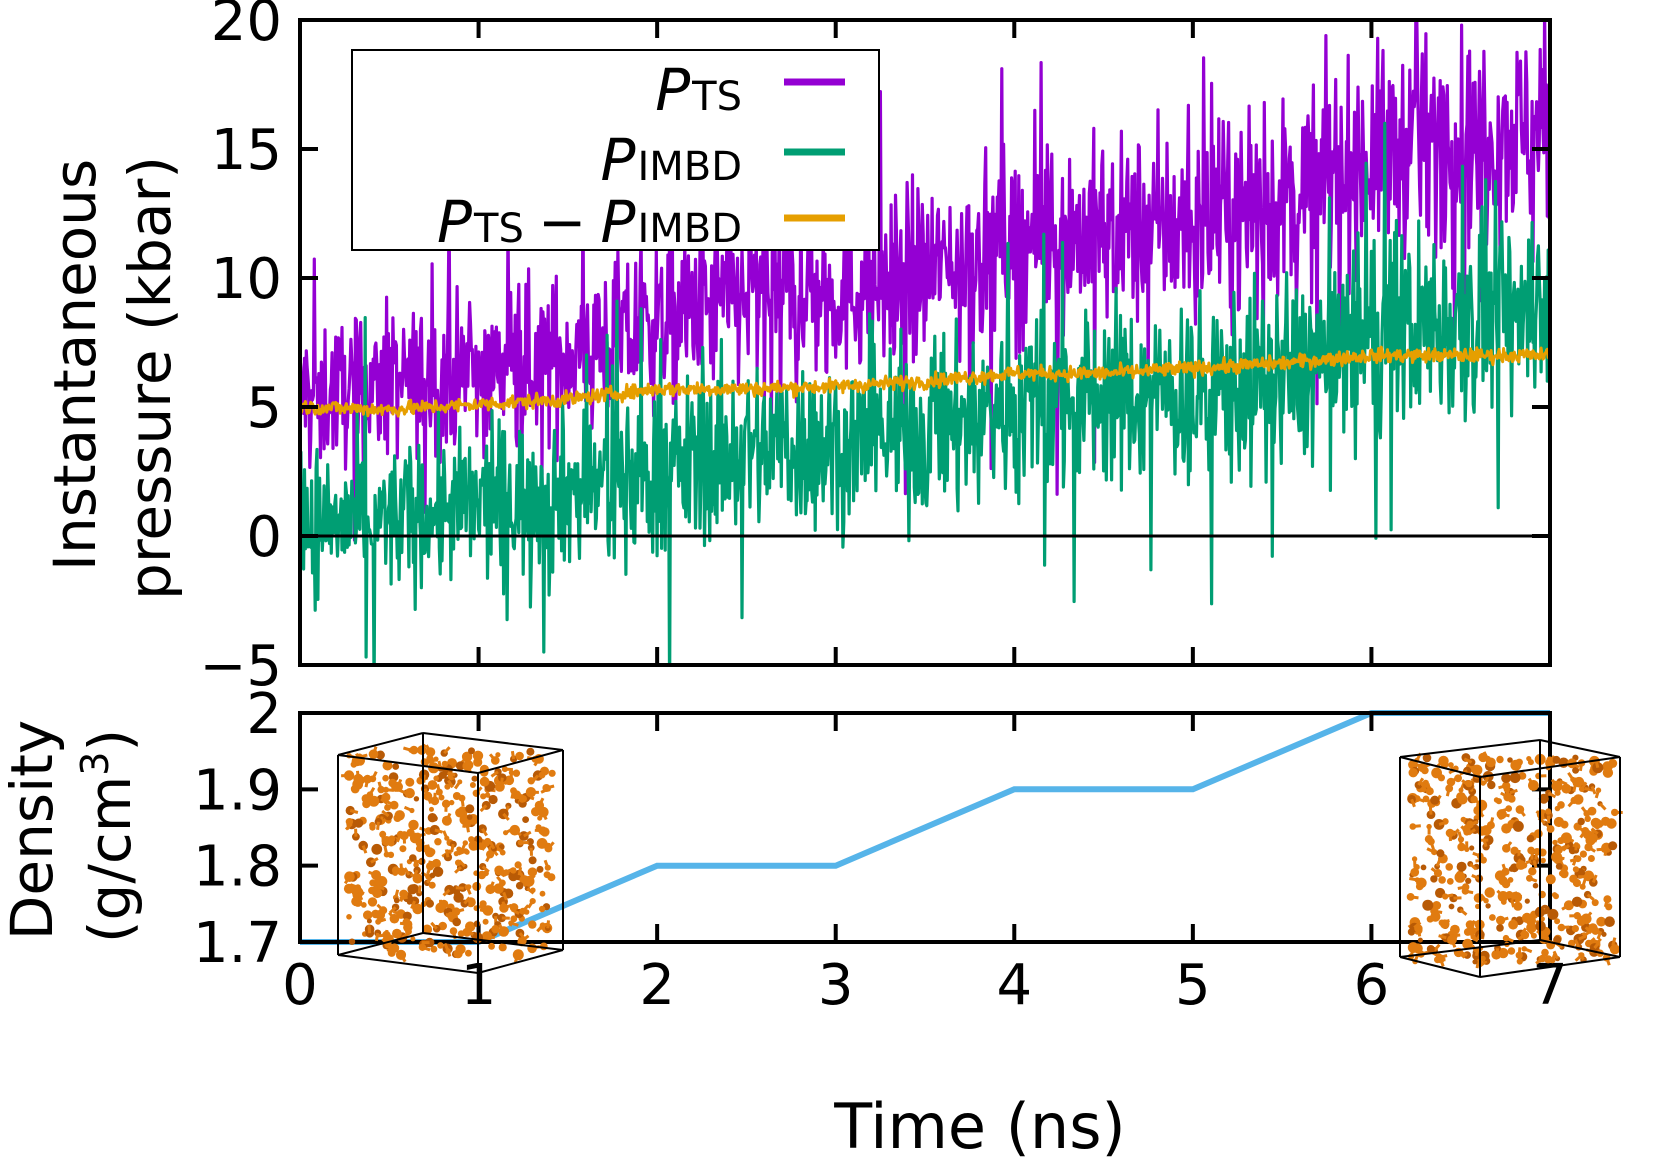  Describe the element at coordinates (237, 943) in the screenshot. I see `density-y-tick-label: 1.7` at that location.